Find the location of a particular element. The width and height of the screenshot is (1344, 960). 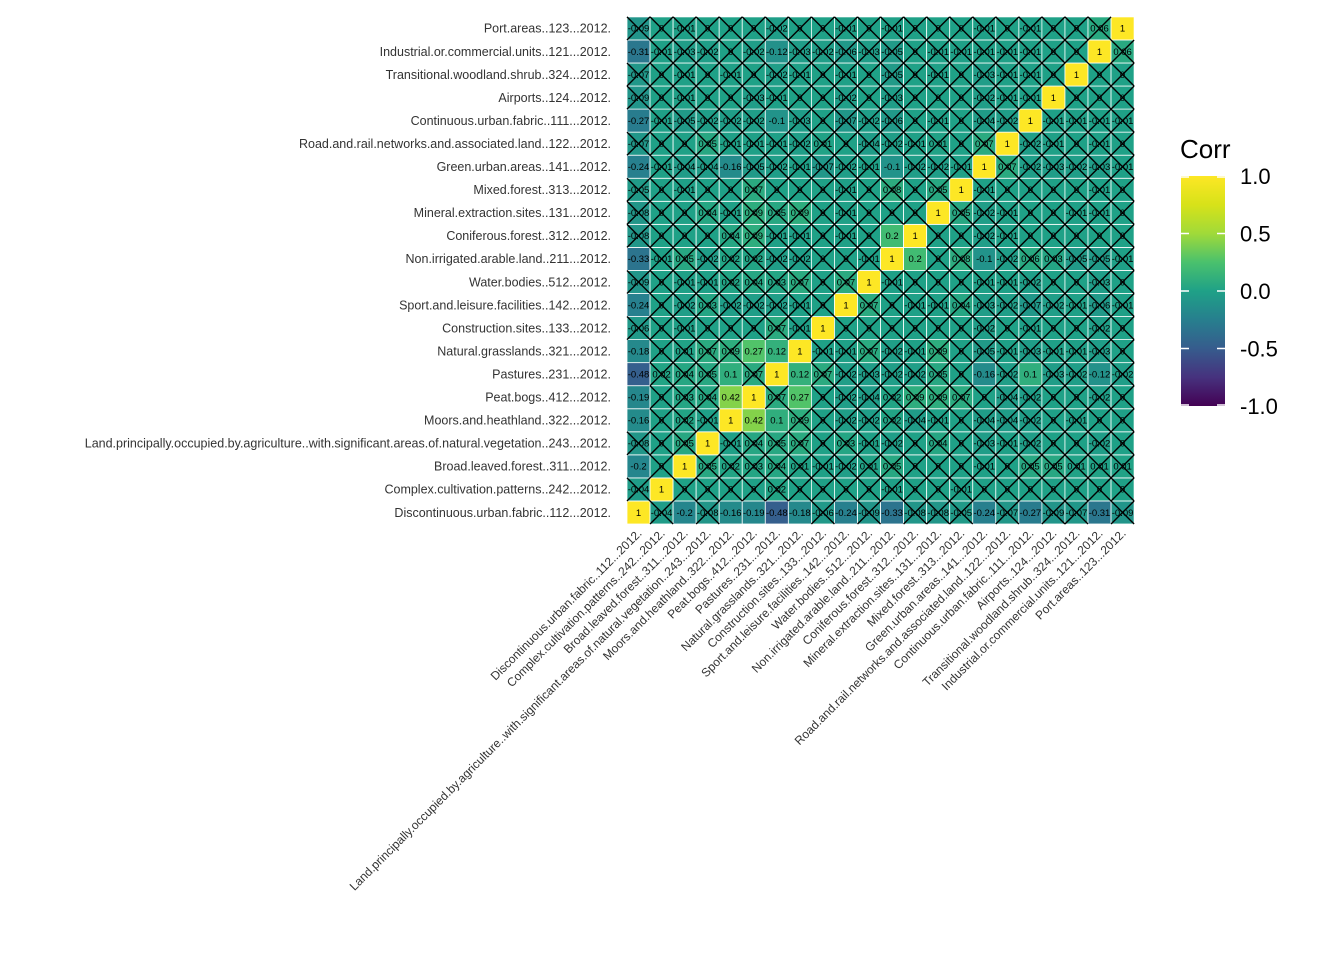

y-tick-label: Non.irrigated.arable.land..211...2012. is located at coordinates (508, 259).